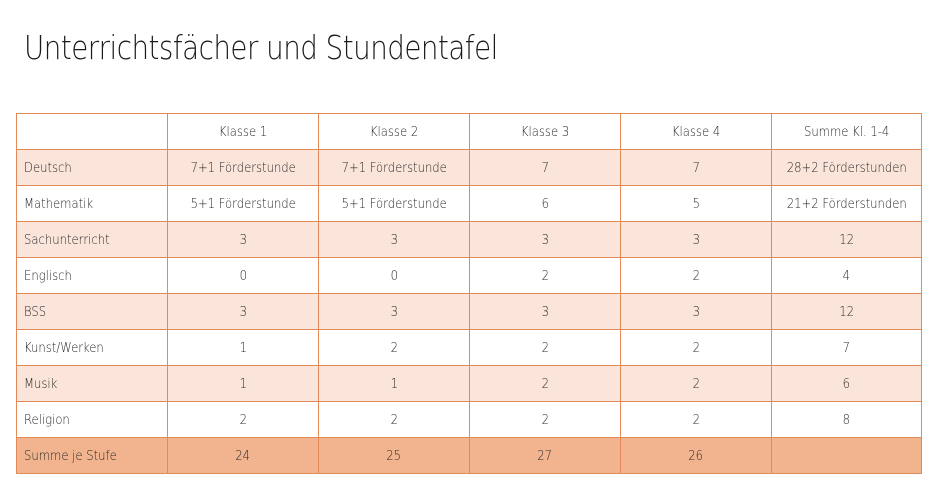 The width and height of the screenshot is (937, 486). I want to click on total-cell: 24, so click(243, 455).